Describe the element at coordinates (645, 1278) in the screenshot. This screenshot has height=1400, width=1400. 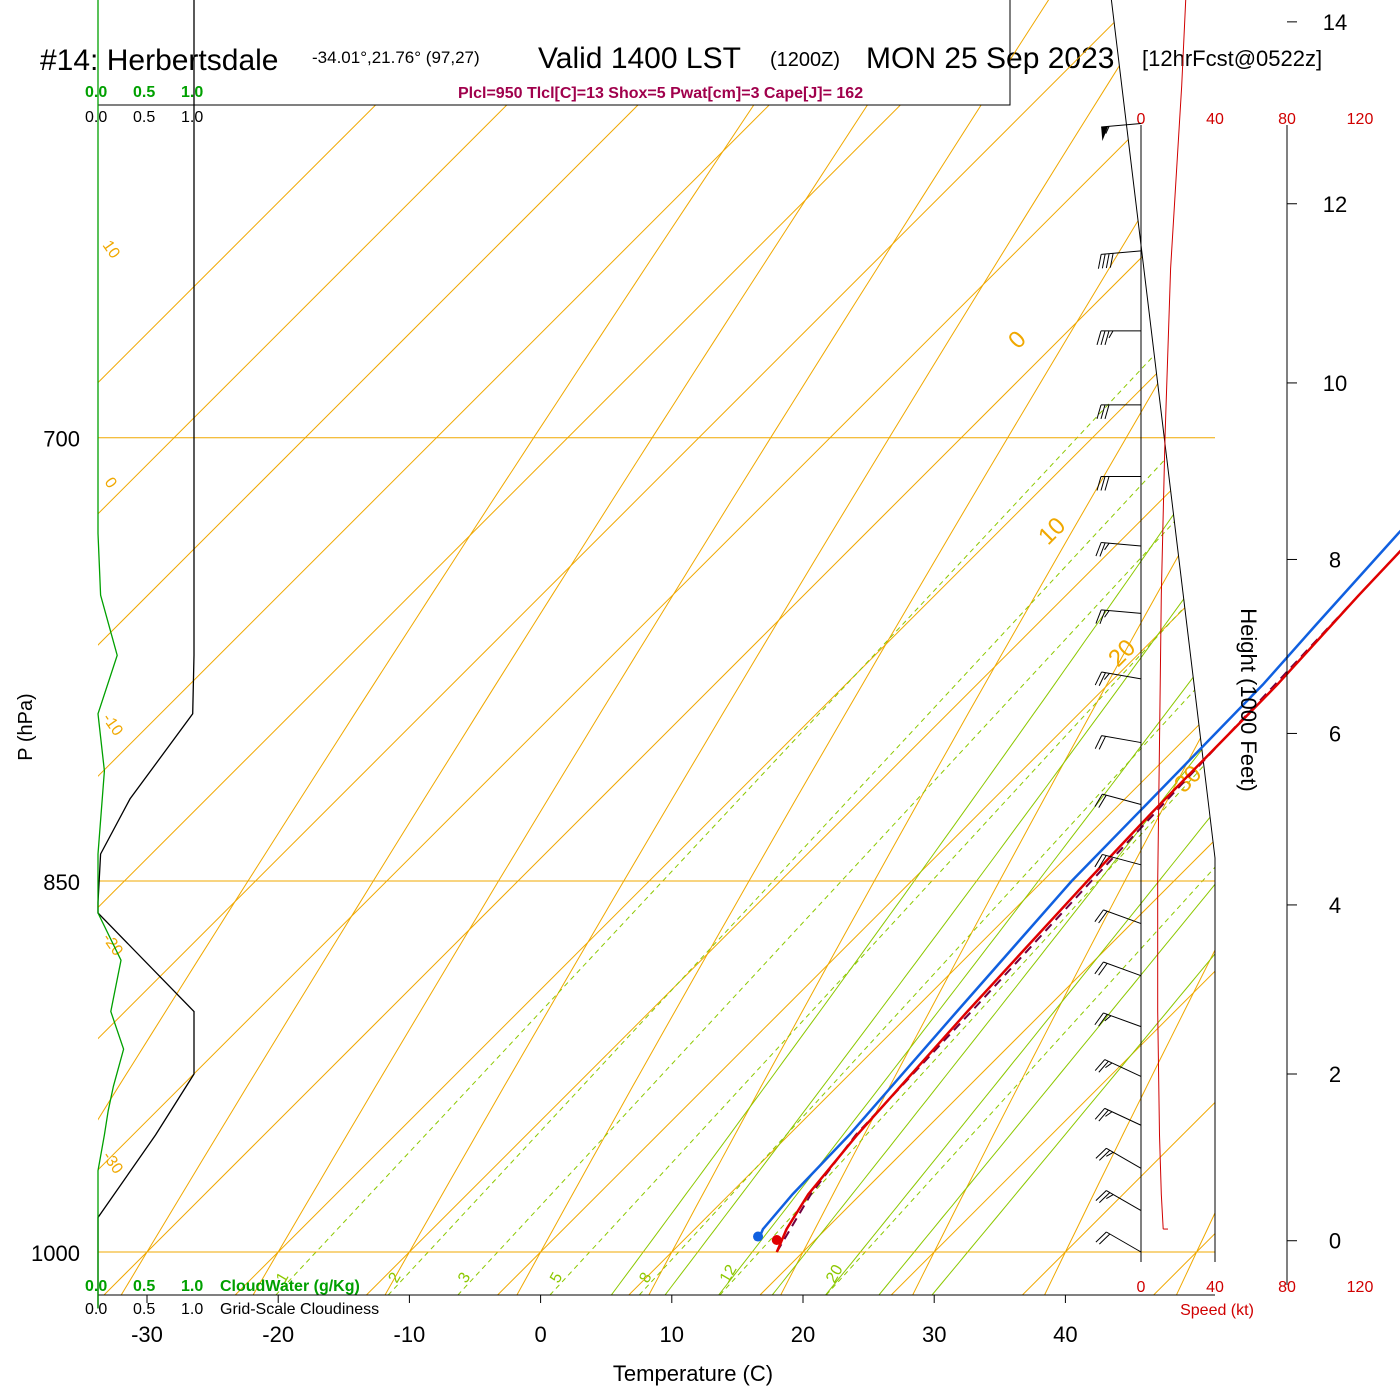
I see `mixing-ratio-label: 8` at that location.